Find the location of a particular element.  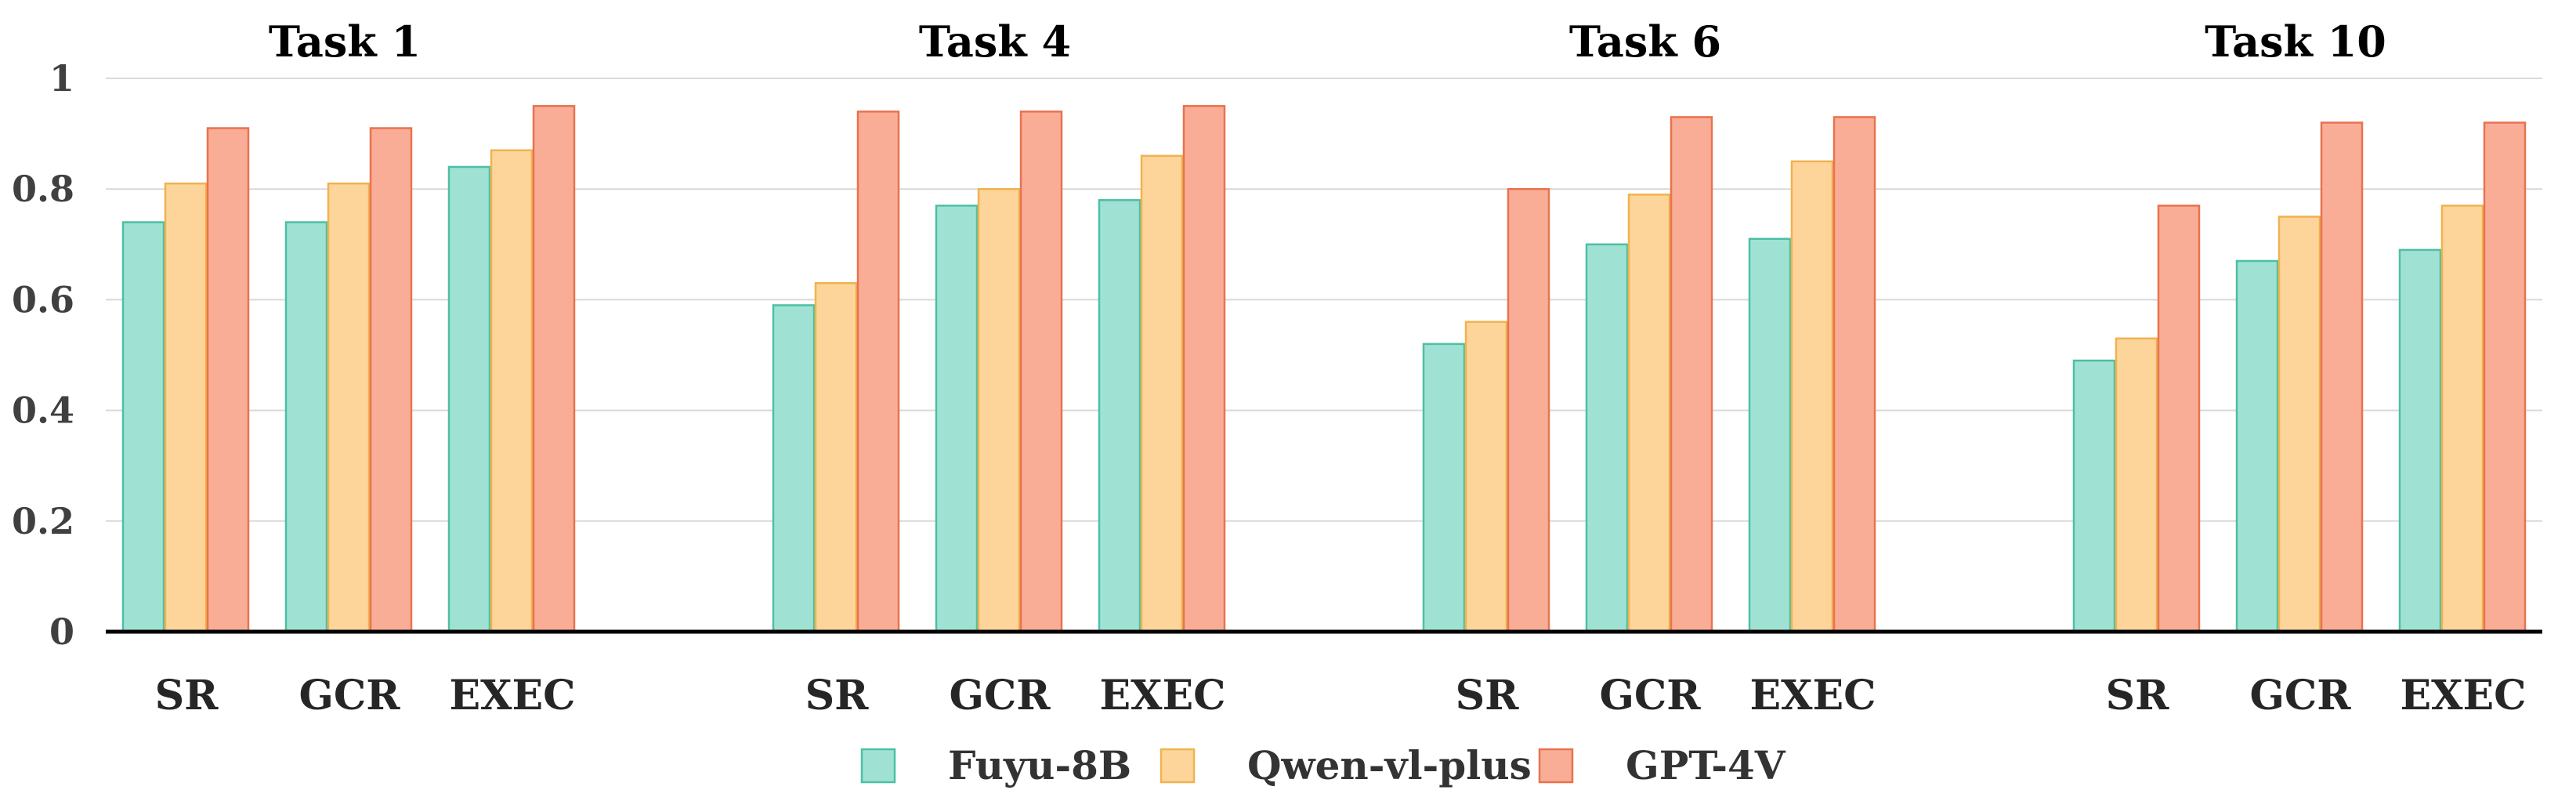

y-tick-label: 1 is located at coordinates (61, 78).